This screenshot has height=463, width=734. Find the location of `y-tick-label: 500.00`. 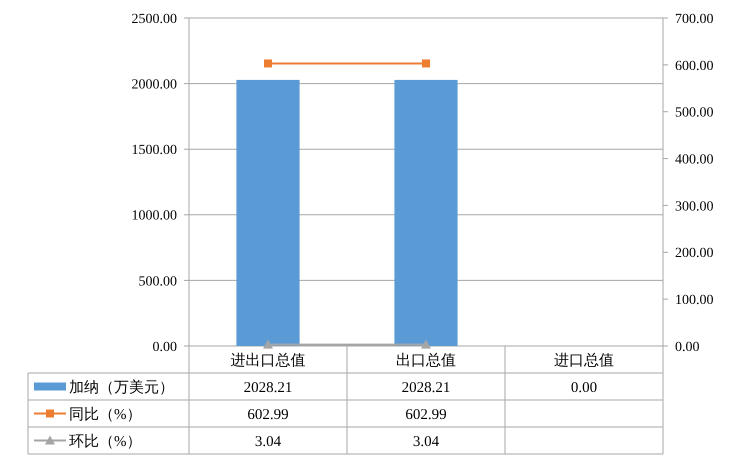

y-tick-label: 500.00 is located at coordinates (157, 282).